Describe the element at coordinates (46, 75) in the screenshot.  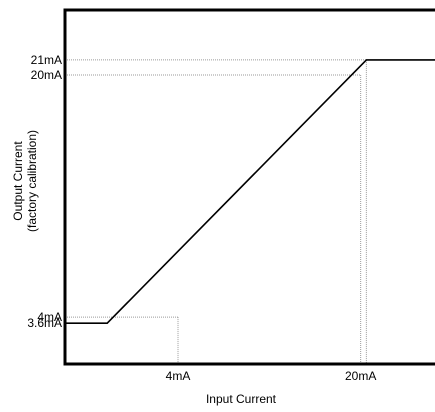
I see `y-tick-label-2: 20mA` at that location.